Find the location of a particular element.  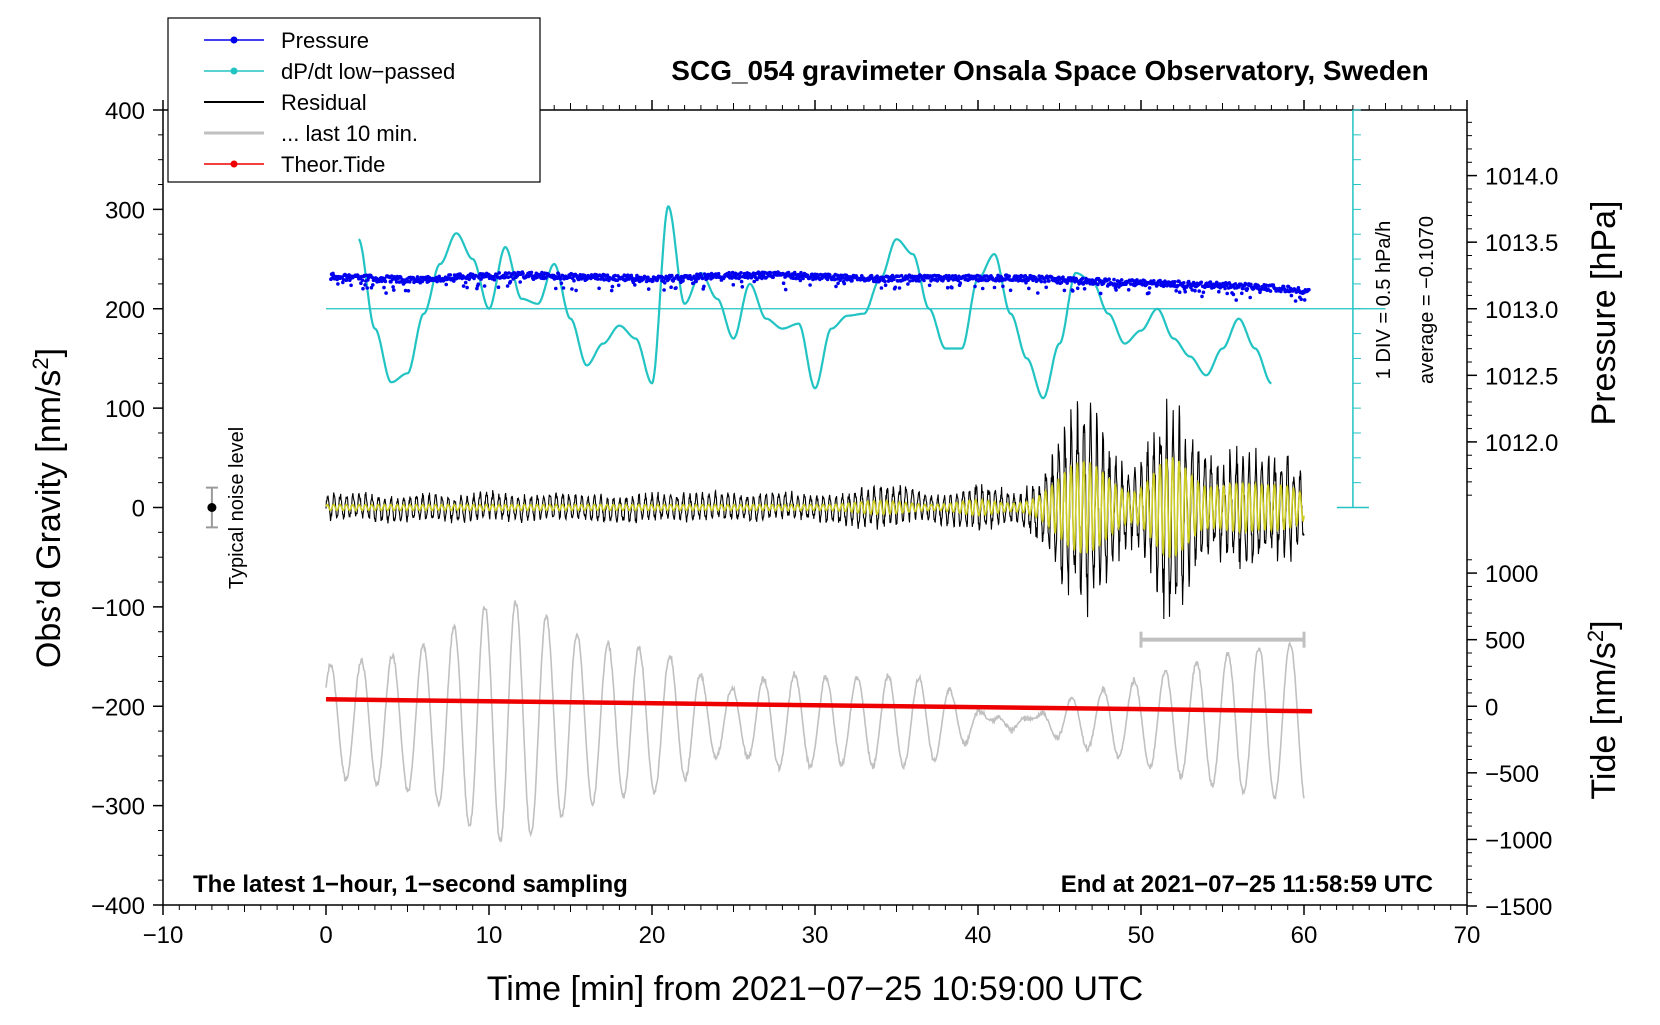

y-axis-title-pressure: Pressure [hPa] is located at coordinates (1604, 313).